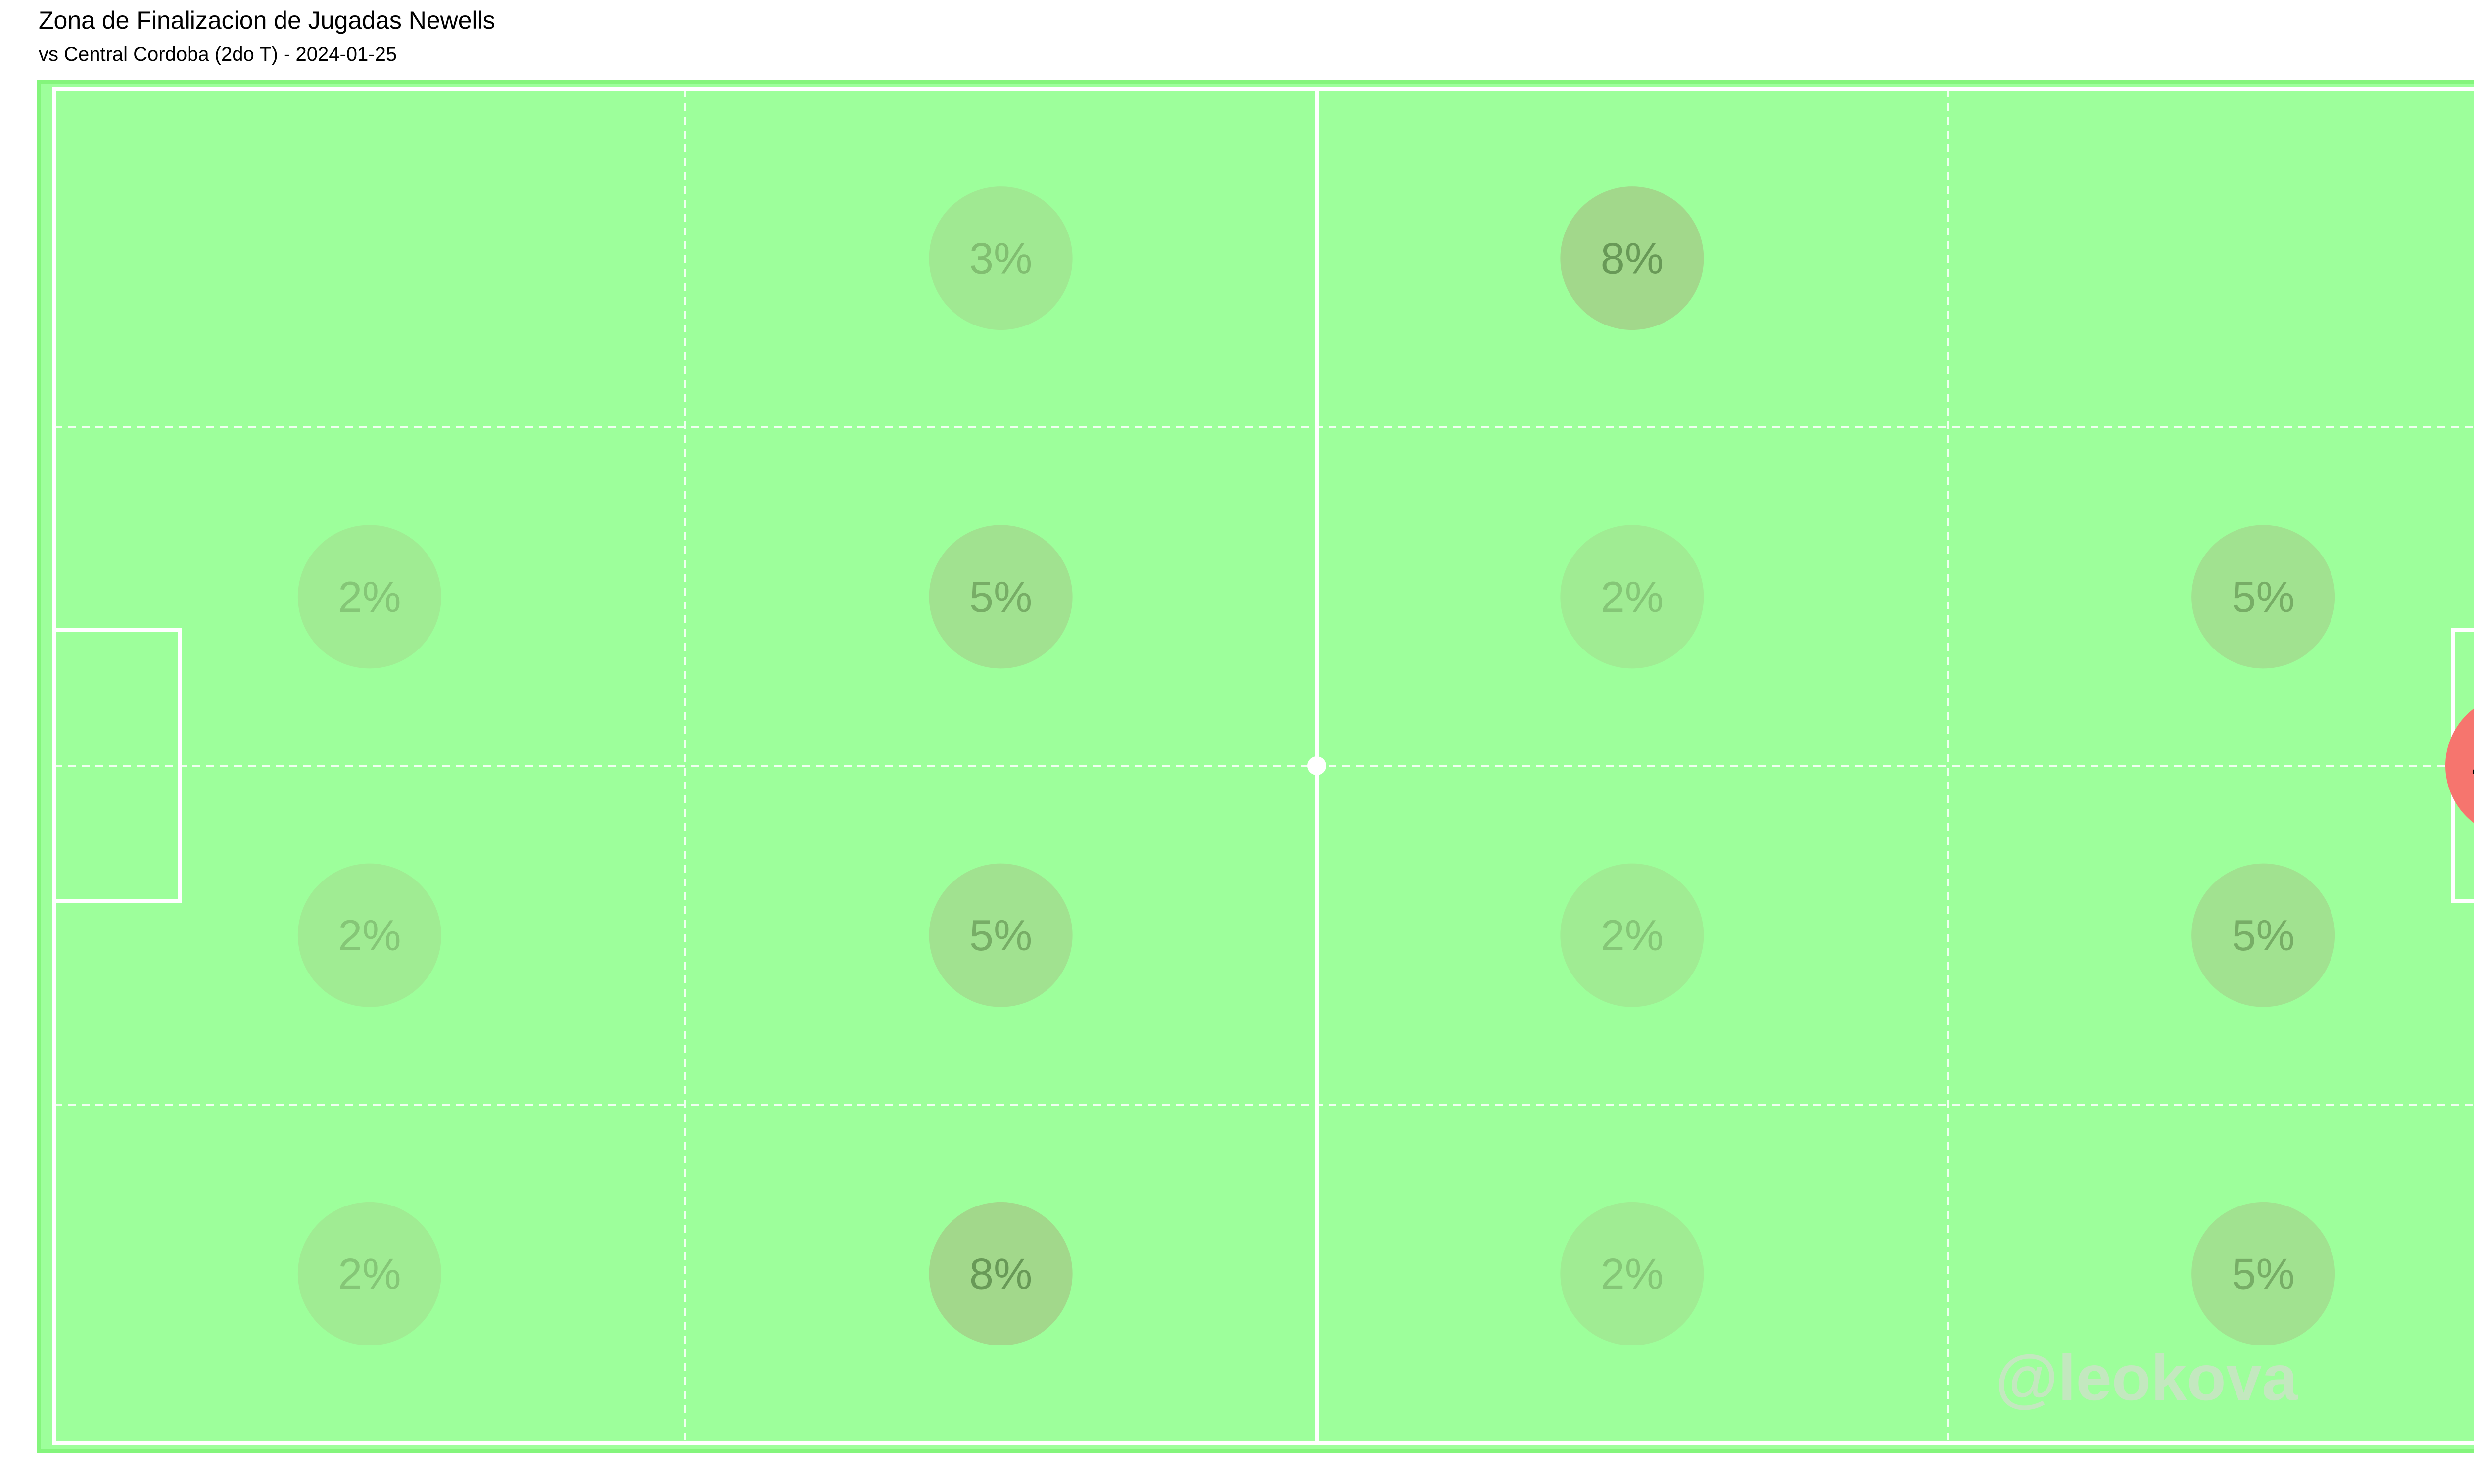 The image size is (2474, 1484). I want to click on chart-subtitle: vs Central Cordoba (2do T) - 2024-01-25, so click(218, 54).